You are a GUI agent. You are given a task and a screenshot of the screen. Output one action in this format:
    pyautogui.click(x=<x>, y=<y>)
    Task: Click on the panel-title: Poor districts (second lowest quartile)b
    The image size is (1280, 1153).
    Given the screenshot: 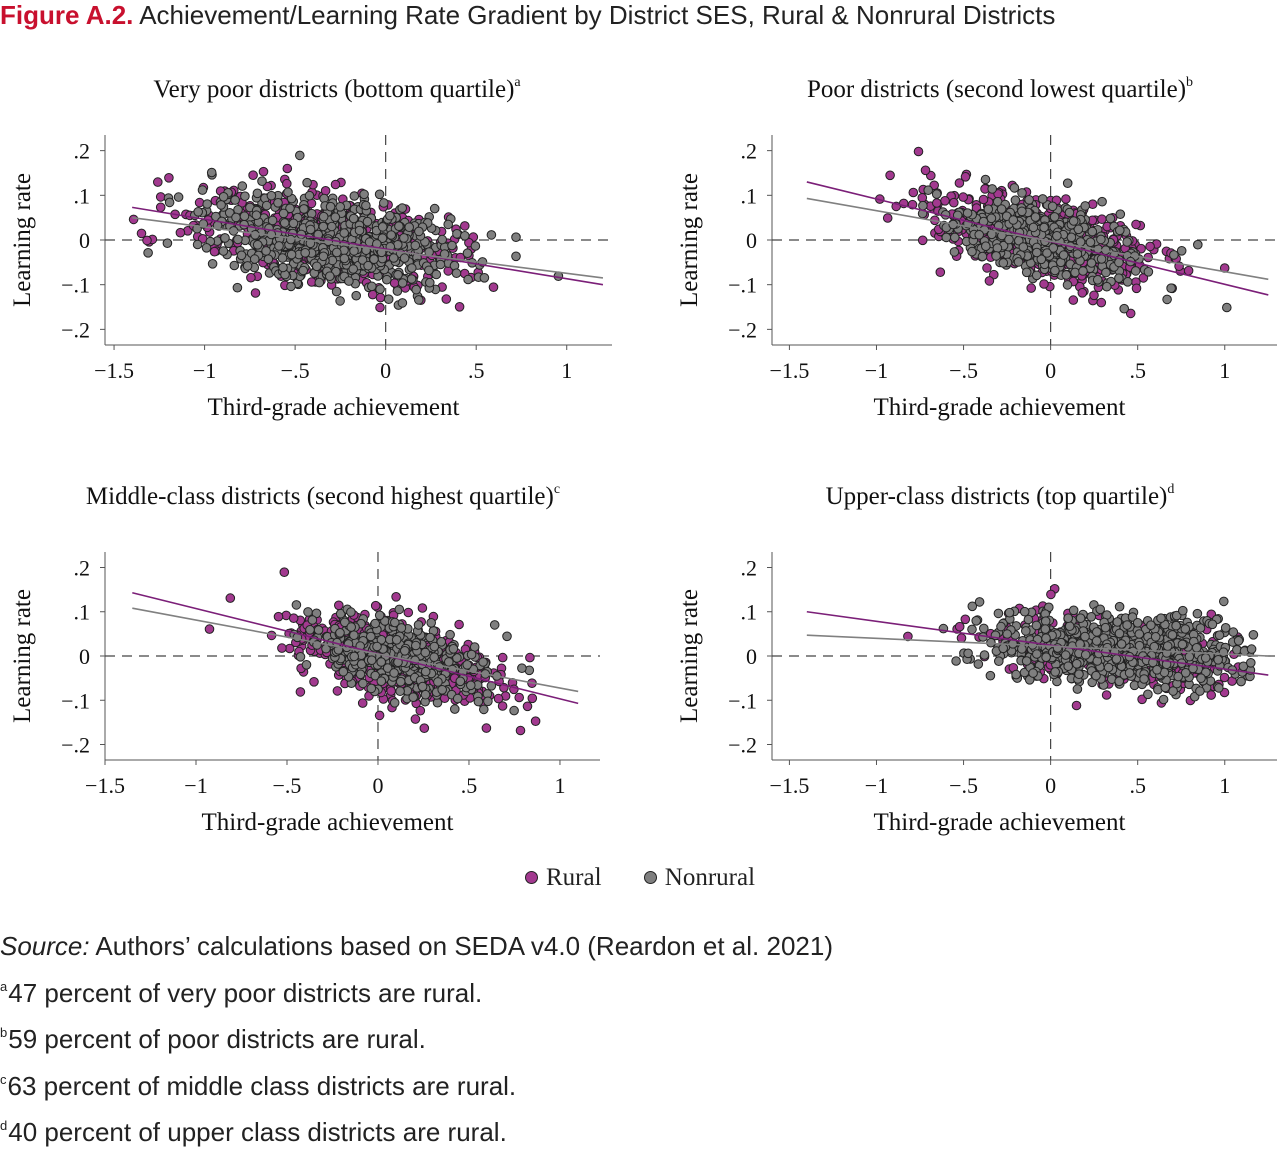 What is the action you would take?
    pyautogui.click(x=1000, y=89)
    